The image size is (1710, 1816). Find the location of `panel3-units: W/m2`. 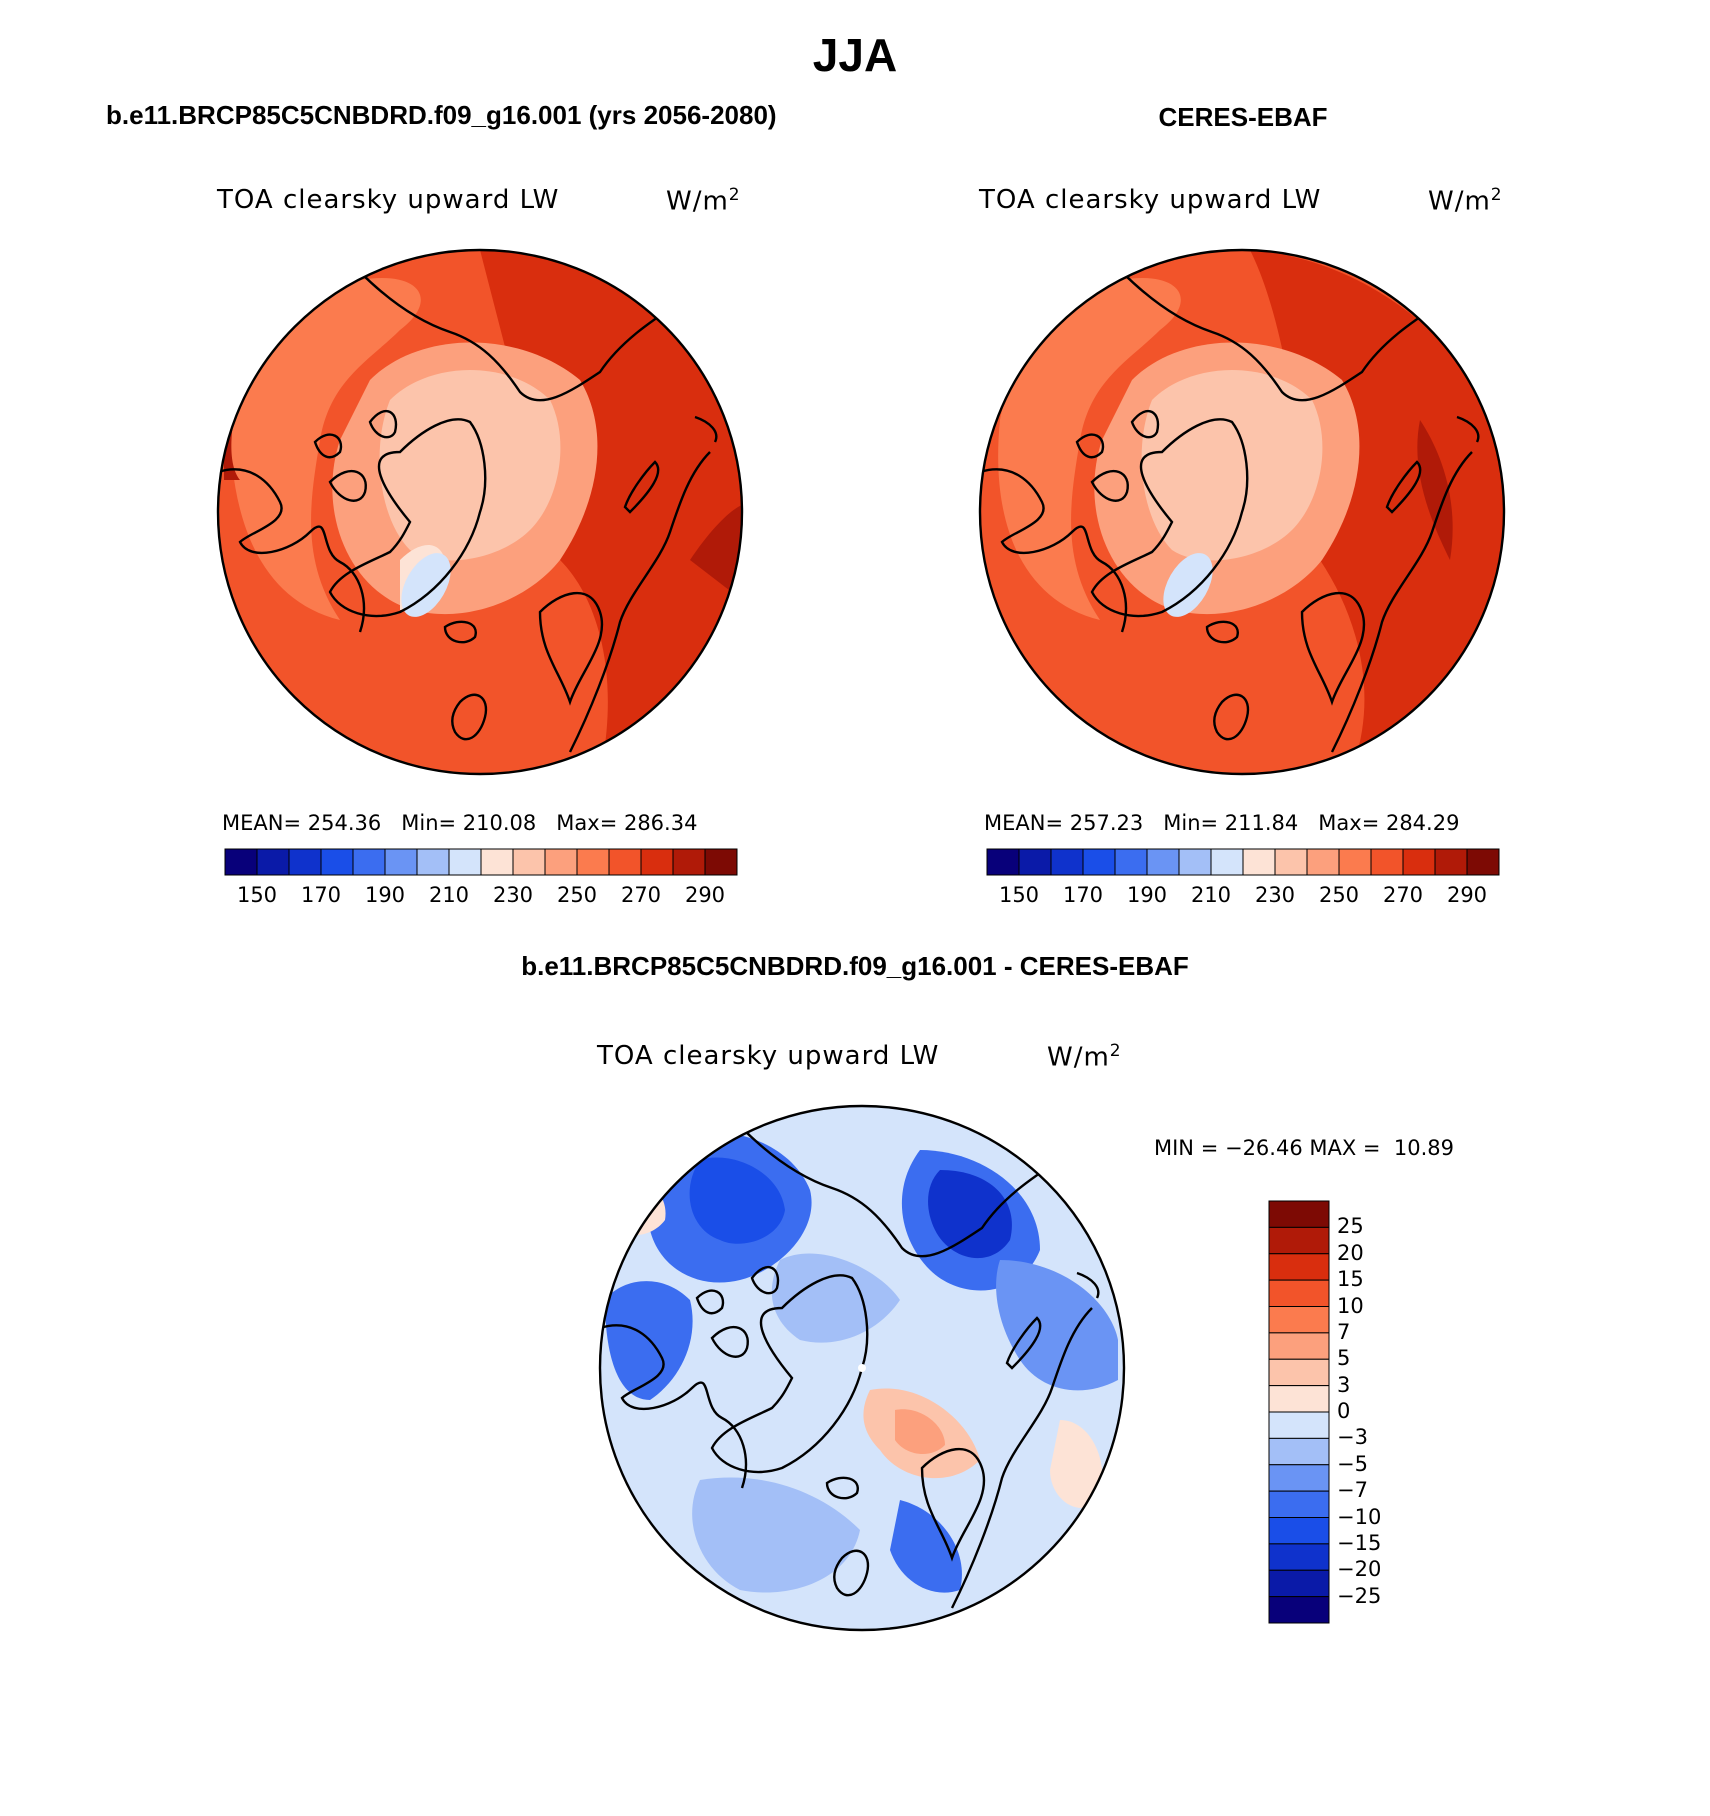

panel3-units: W/m2 is located at coordinates (1084, 1057).